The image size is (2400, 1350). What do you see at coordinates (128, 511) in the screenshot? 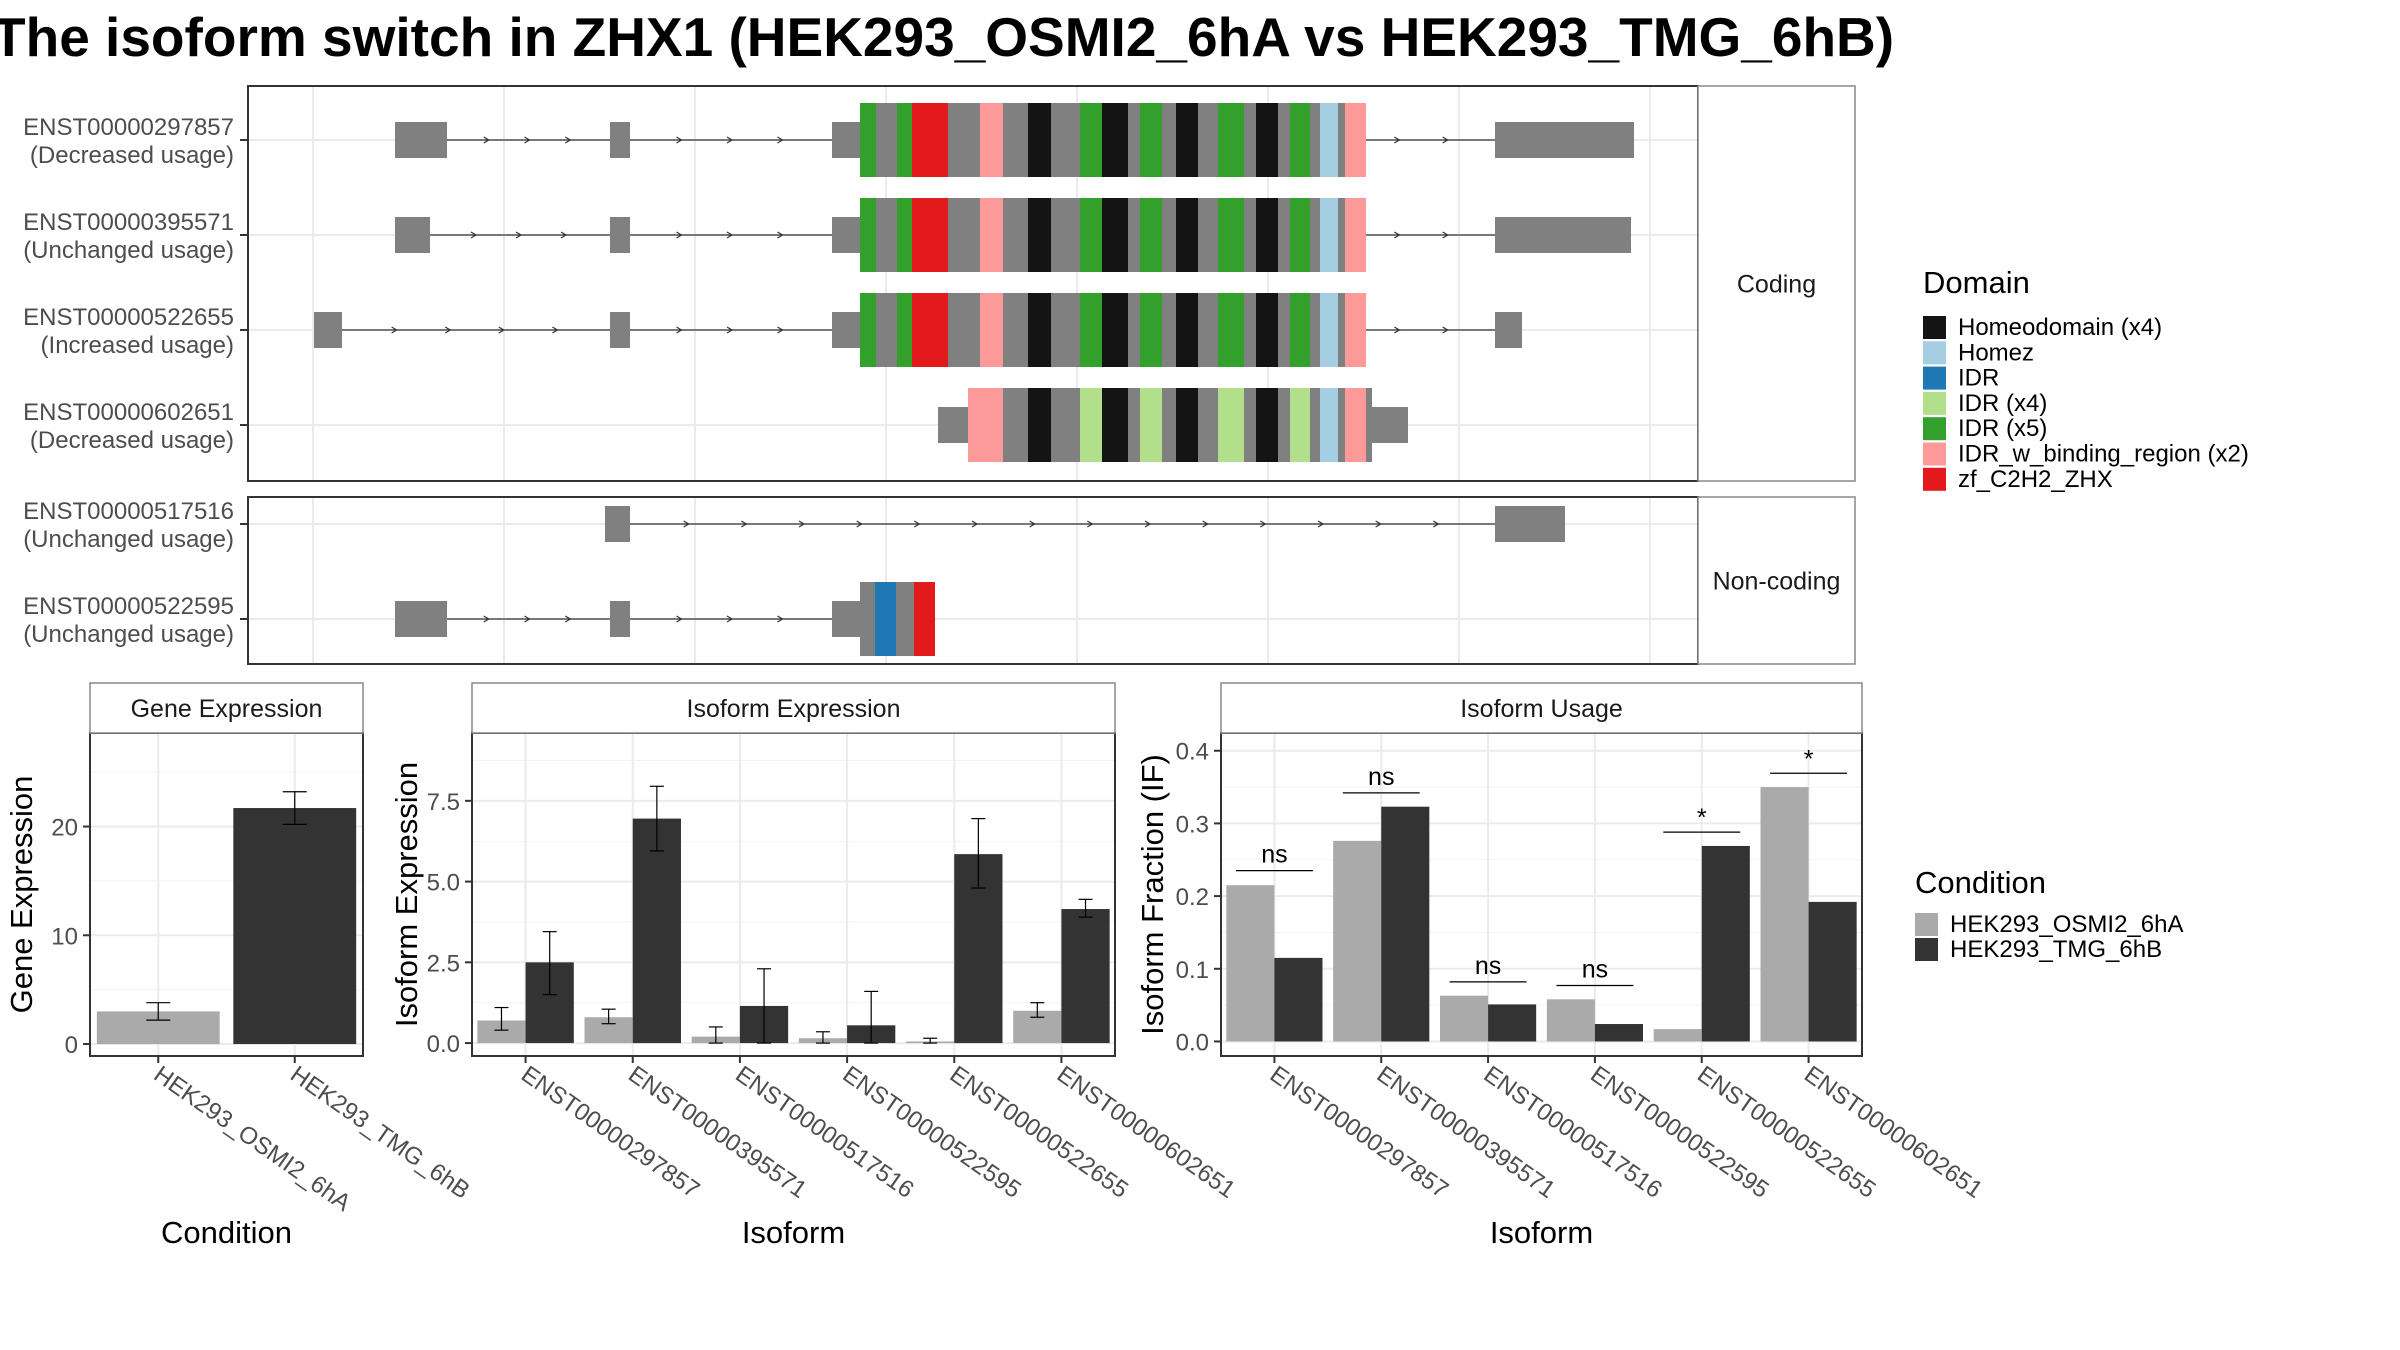
I see `isoform-id-label: ENST00000517516` at bounding box center [128, 511].